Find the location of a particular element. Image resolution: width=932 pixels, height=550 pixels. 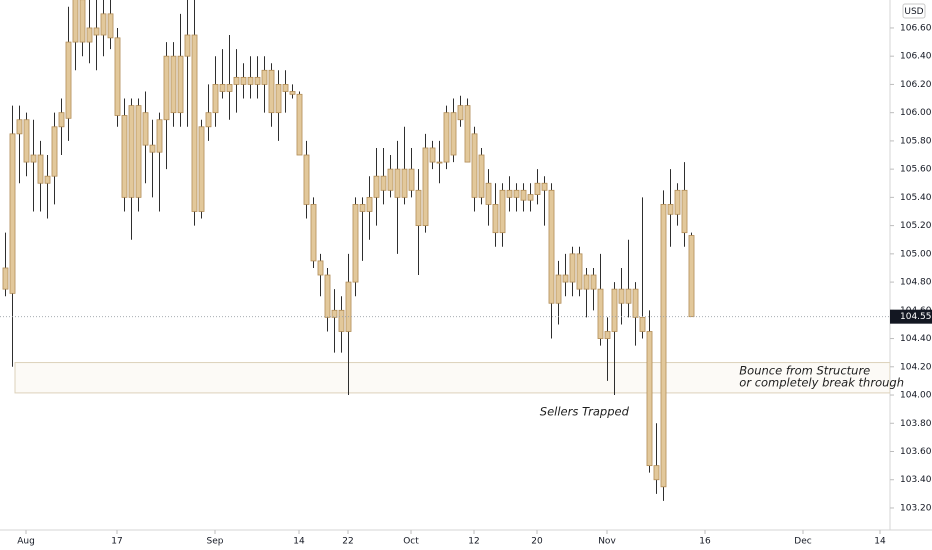

x-tick-label: Nov is located at coordinates (607, 542).